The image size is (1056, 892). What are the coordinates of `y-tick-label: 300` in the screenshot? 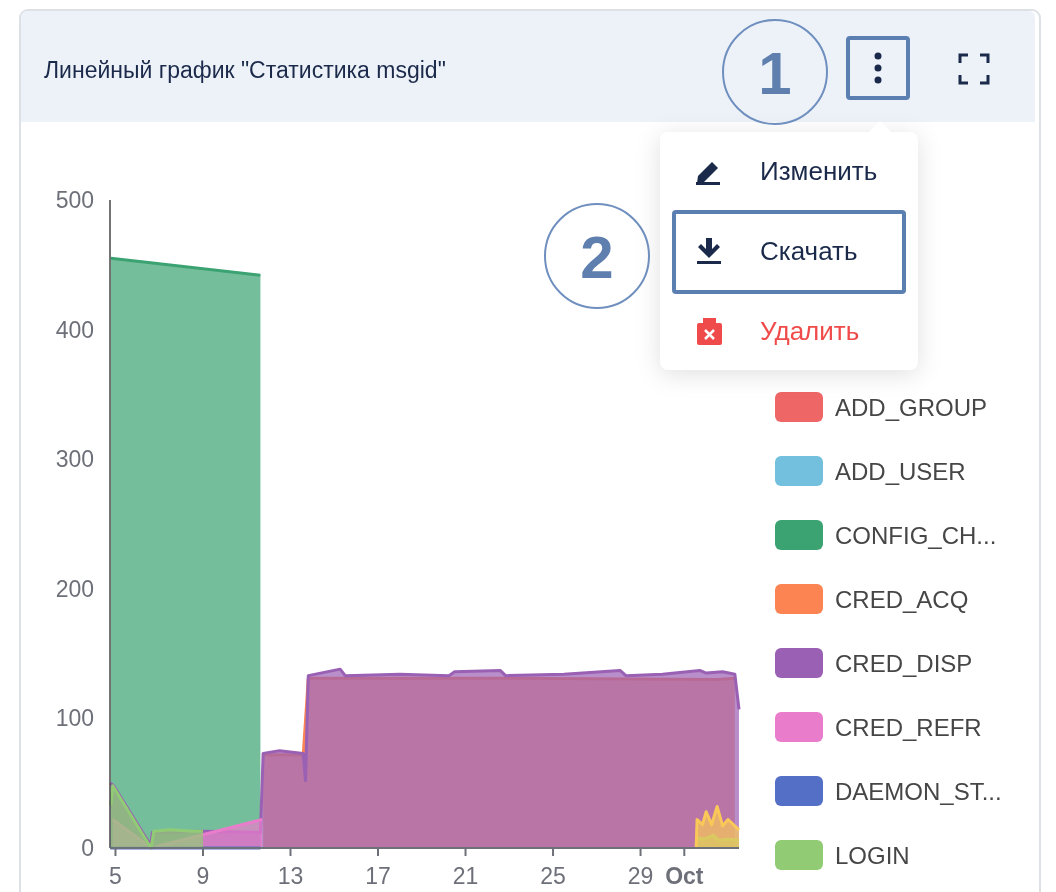 It's located at (74, 459).